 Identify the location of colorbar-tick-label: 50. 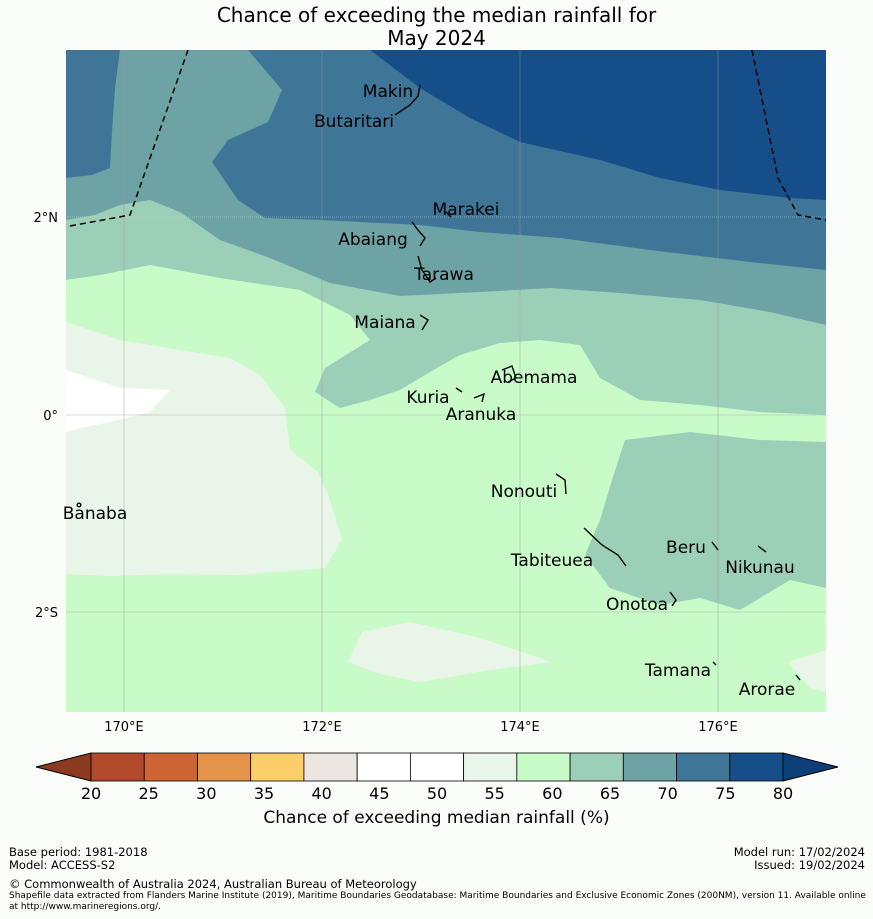
(437, 793).